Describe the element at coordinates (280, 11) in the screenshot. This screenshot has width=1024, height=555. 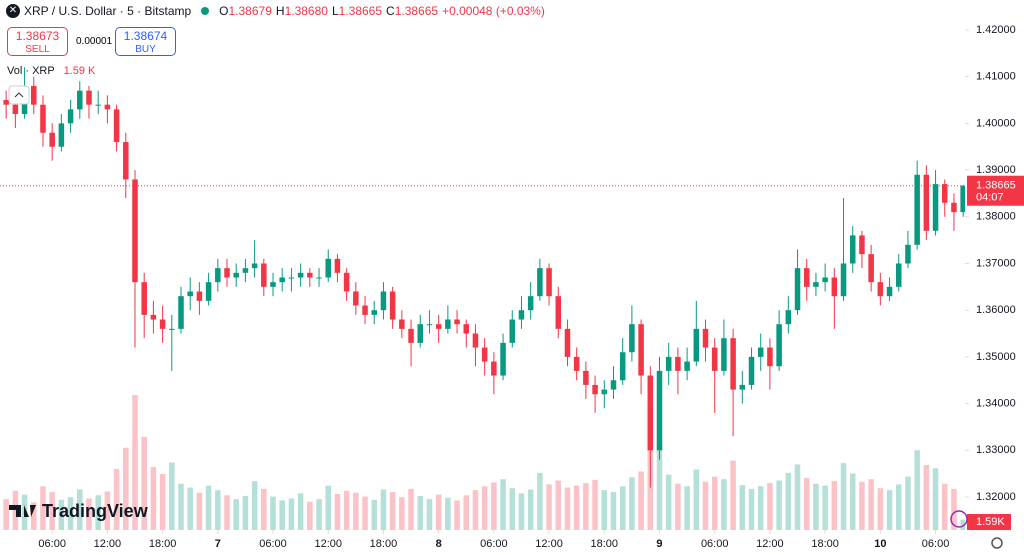
I see `ohlc-label: H` at that location.